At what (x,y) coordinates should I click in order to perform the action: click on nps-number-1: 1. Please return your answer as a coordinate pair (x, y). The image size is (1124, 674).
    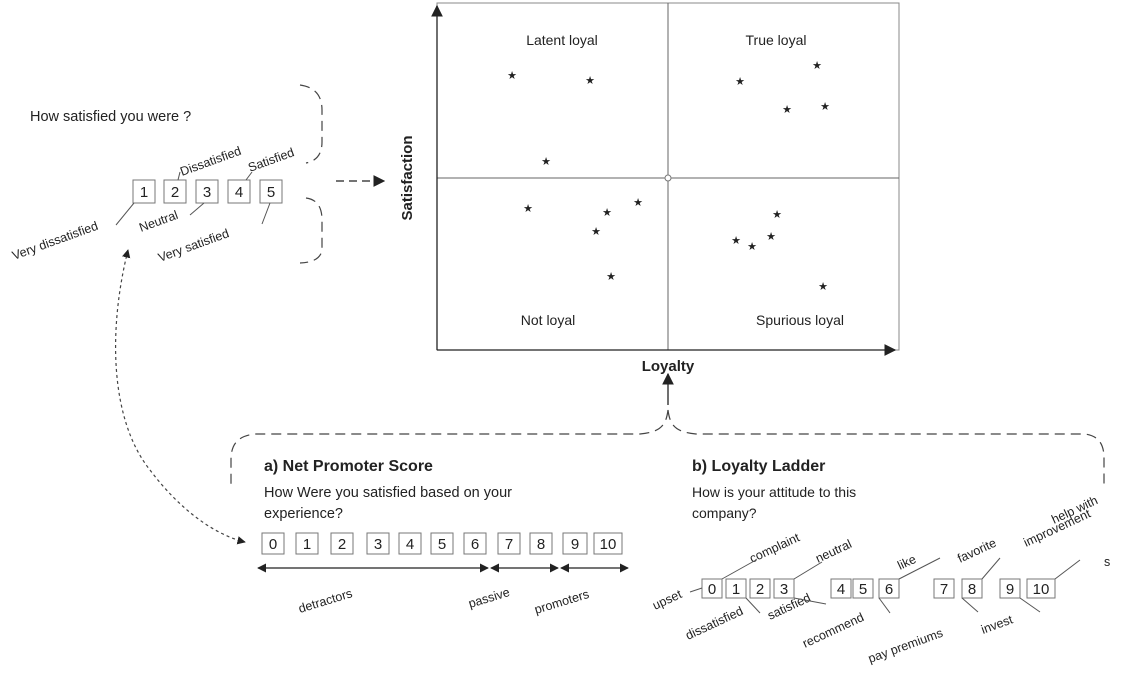
    Looking at the image, I should click on (307, 544).